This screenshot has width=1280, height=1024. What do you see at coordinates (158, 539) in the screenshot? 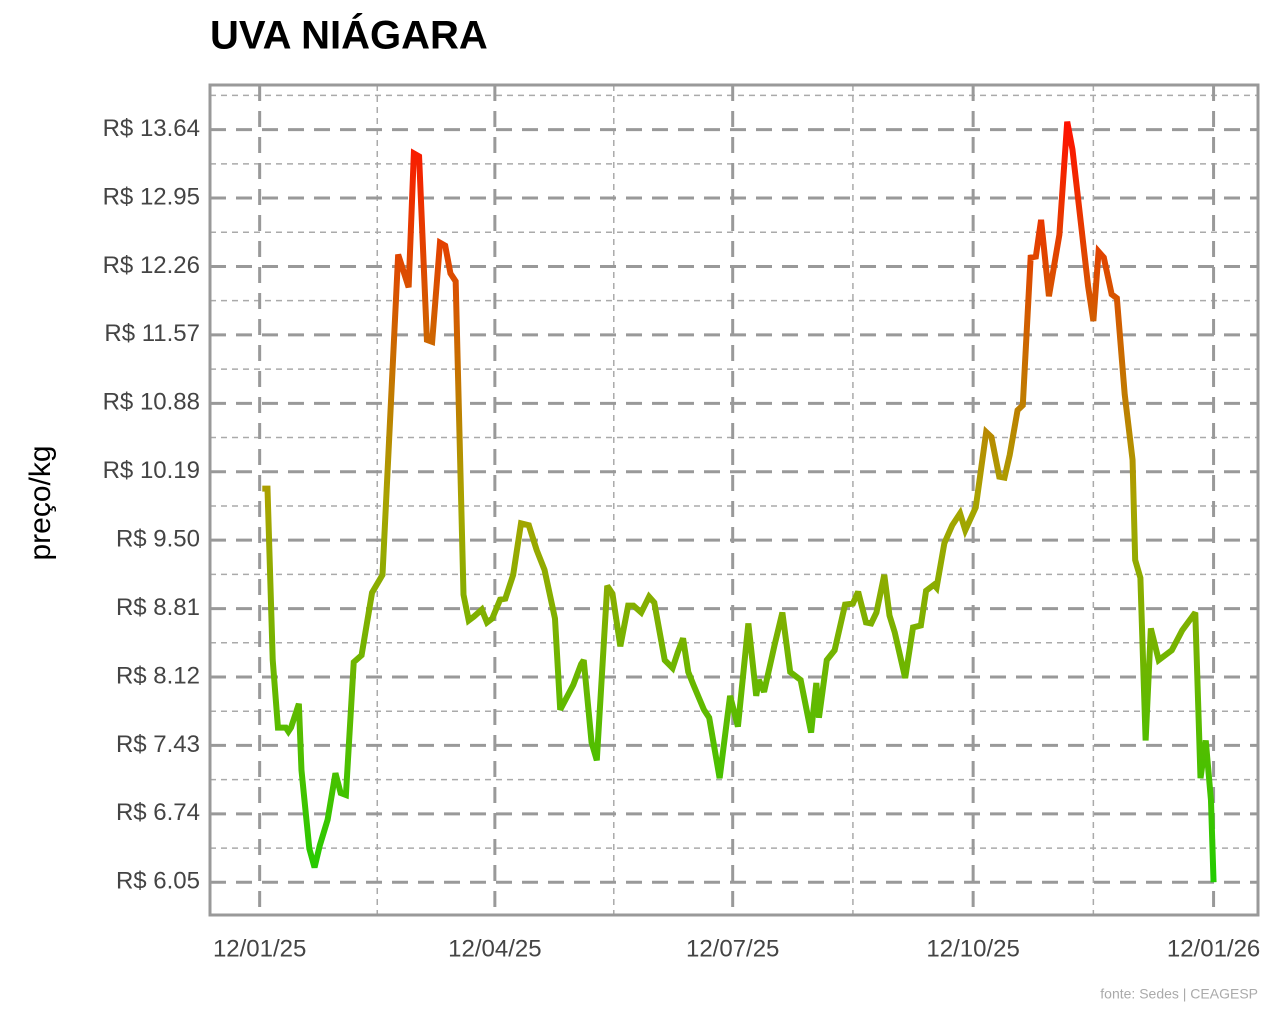
I see `y-tick-label: R$ 9.50` at bounding box center [158, 539].